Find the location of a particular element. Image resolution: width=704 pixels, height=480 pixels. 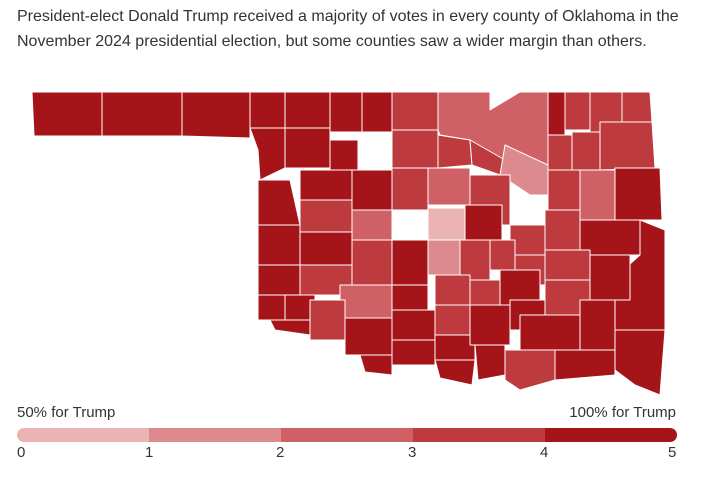

county-blaine is located at coordinates (326, 185).